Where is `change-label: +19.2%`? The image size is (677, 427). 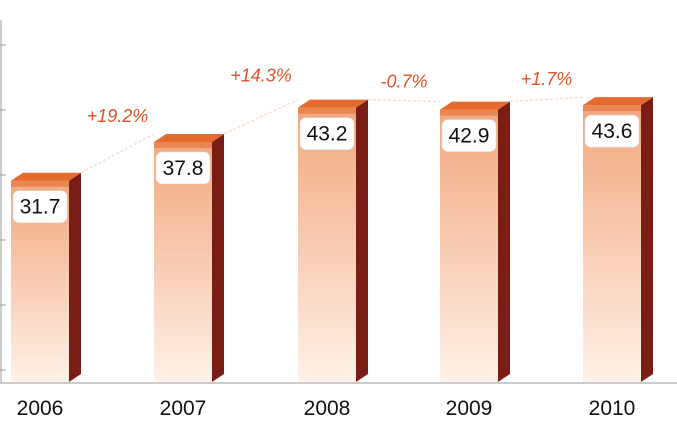 change-label: +19.2% is located at coordinates (118, 116).